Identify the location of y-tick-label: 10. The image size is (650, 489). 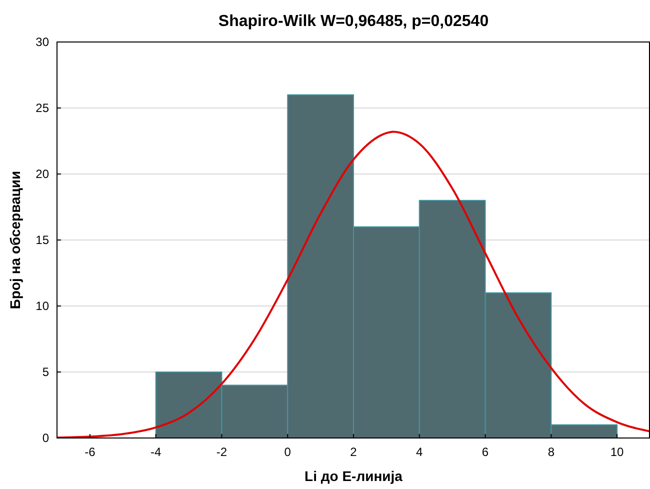
(43, 306).